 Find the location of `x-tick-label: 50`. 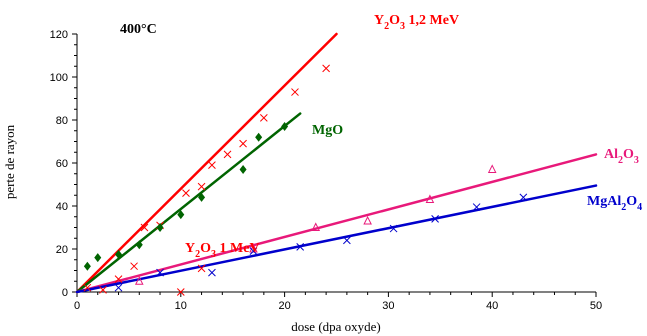

x-tick-label: 50 is located at coordinates (596, 306).